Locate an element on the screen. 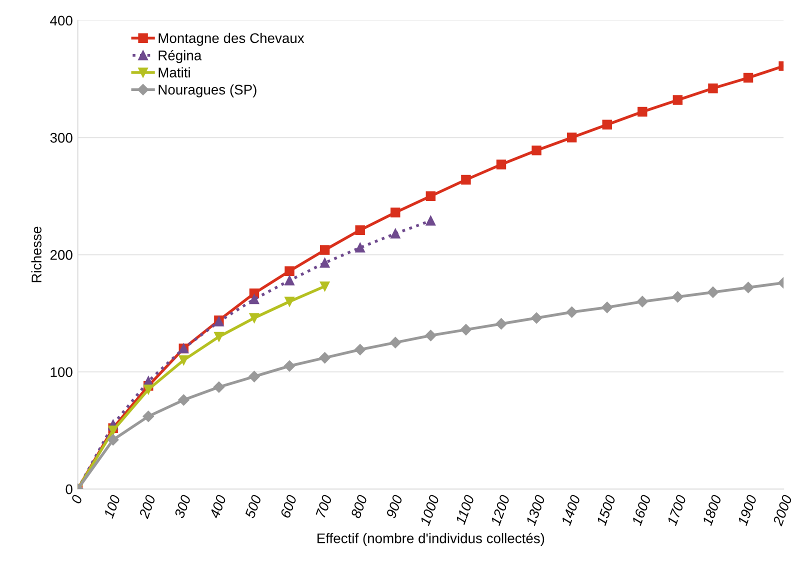  x-tick-label: 500 is located at coordinates (253, 506).